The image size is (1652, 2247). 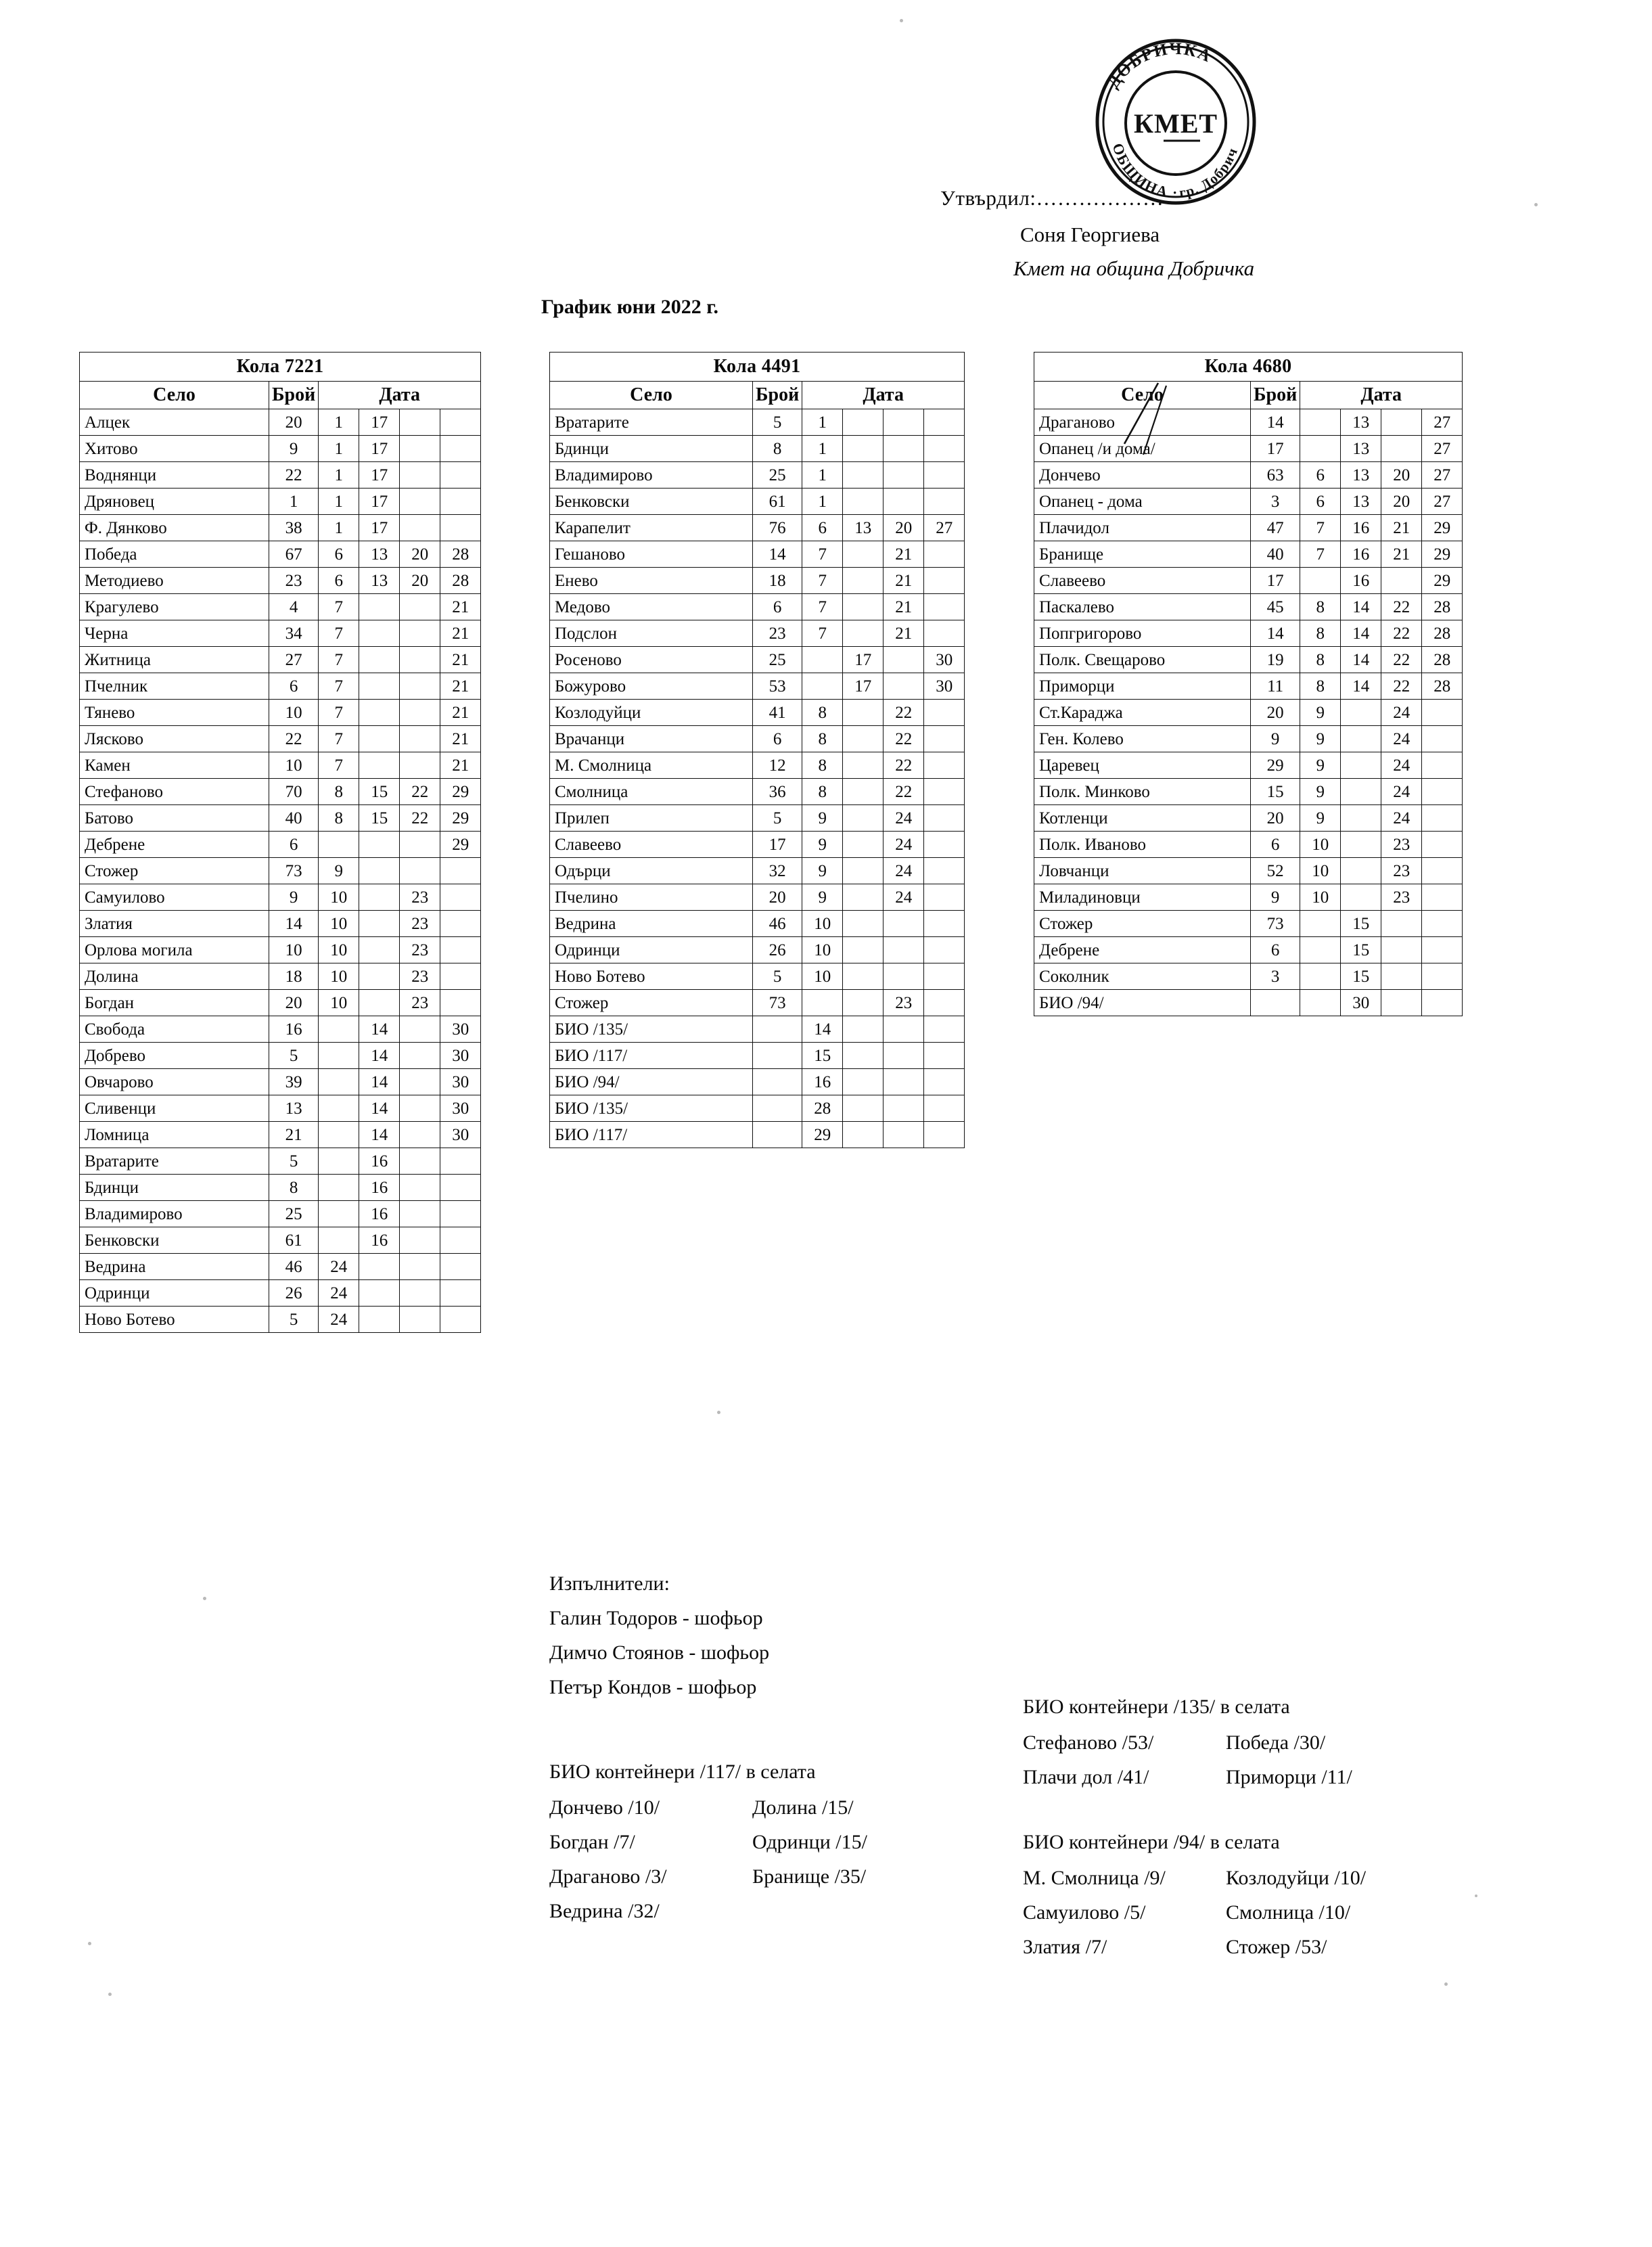 What do you see at coordinates (1288, 1912) in the screenshot?
I see `bio-village-entry: Смолница /10/` at bounding box center [1288, 1912].